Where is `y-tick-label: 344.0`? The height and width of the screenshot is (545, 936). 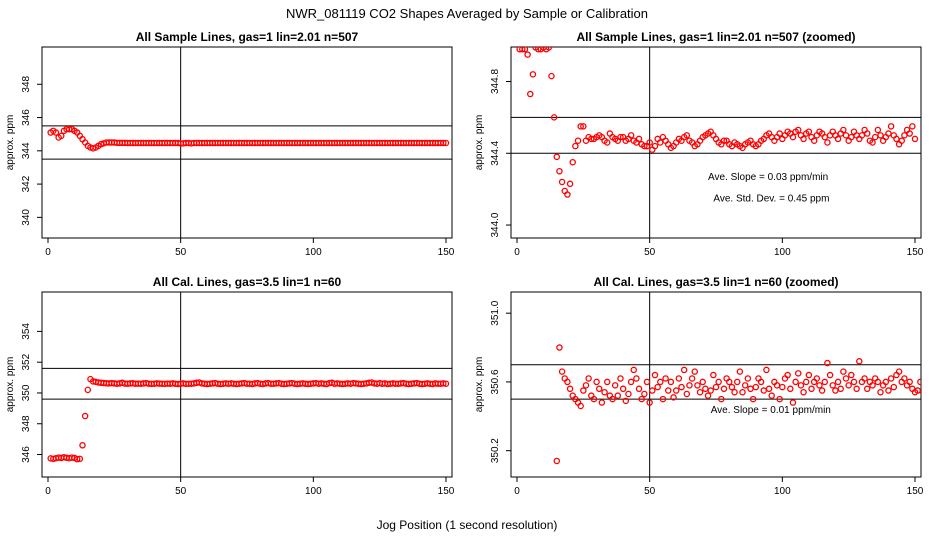 y-tick-label: 344.0 is located at coordinates (495, 224).